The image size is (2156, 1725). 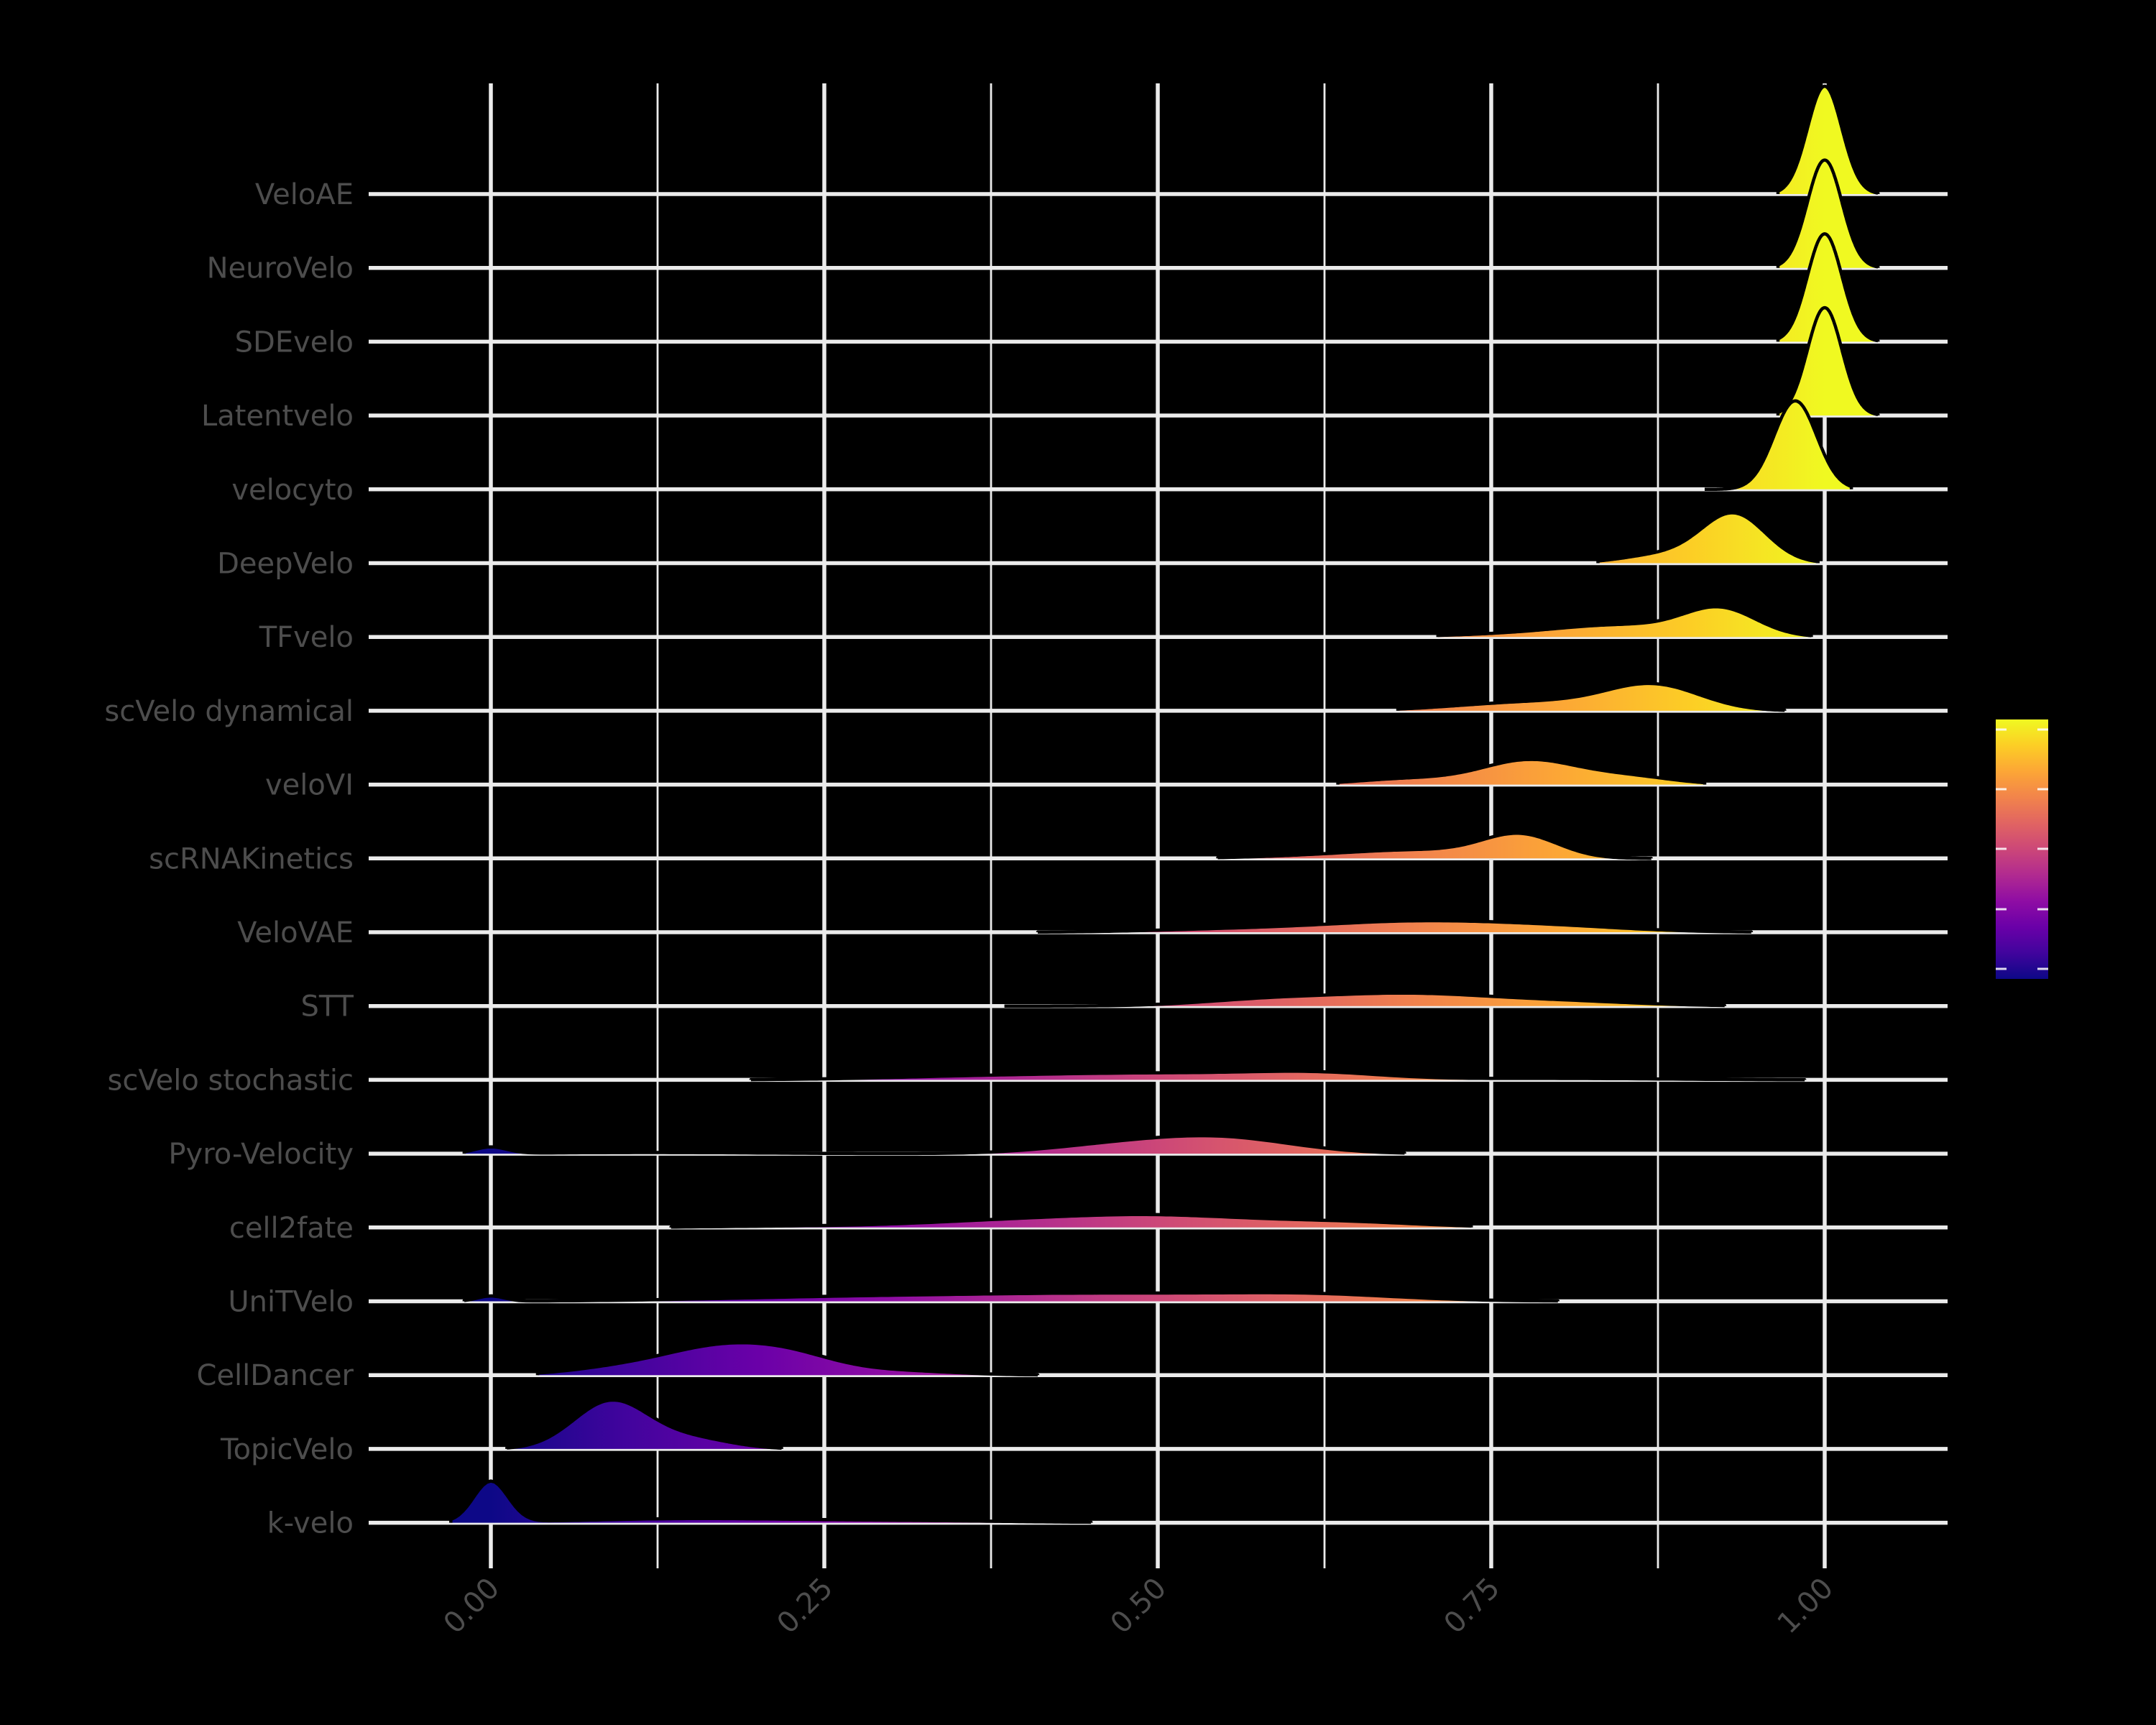 I want to click on y-axis-label: NeuroVelo, so click(x=280, y=268).